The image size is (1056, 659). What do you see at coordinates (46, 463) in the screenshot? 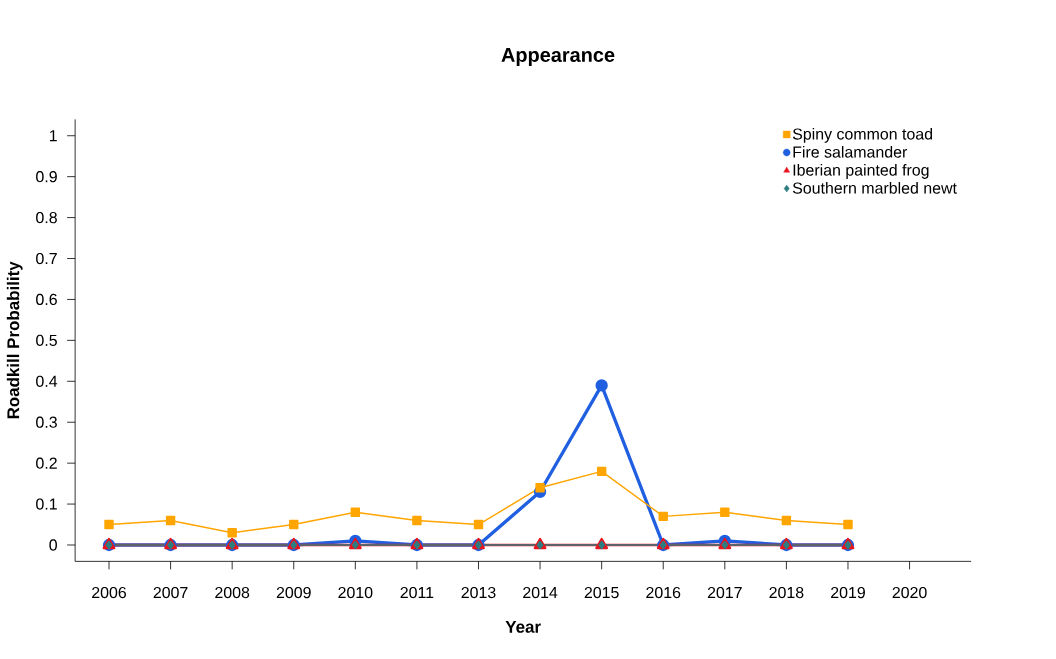
I see `y-tick-label: 0.2` at bounding box center [46, 463].